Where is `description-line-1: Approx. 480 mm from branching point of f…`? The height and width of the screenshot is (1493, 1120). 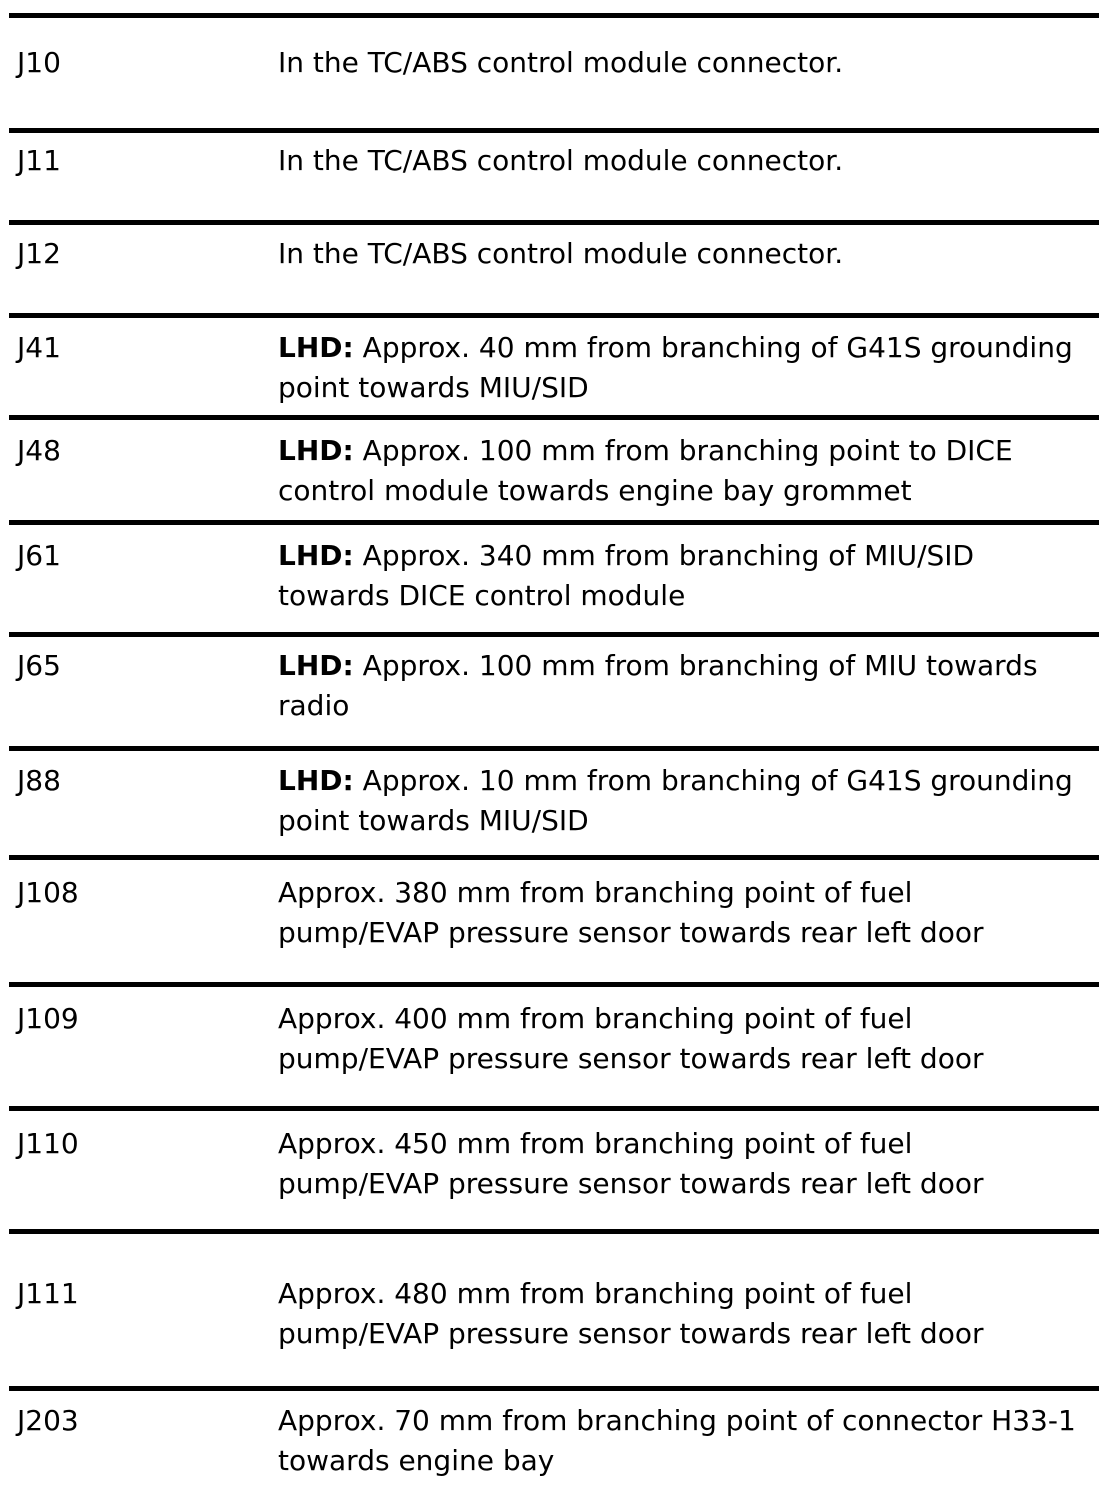
description-line-1: Approx. 480 mm from branching point of f… is located at coordinates (595, 1293).